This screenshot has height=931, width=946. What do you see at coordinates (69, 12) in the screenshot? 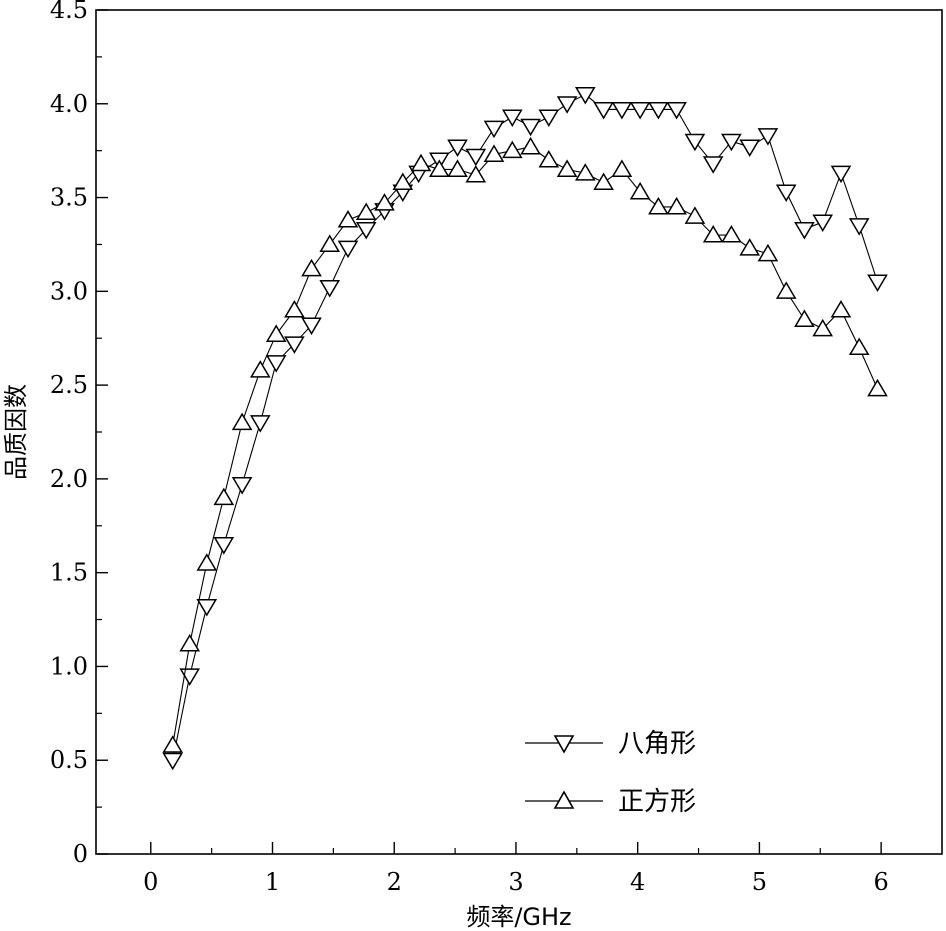
I see `y-tick-label: 4.5` at bounding box center [69, 12].